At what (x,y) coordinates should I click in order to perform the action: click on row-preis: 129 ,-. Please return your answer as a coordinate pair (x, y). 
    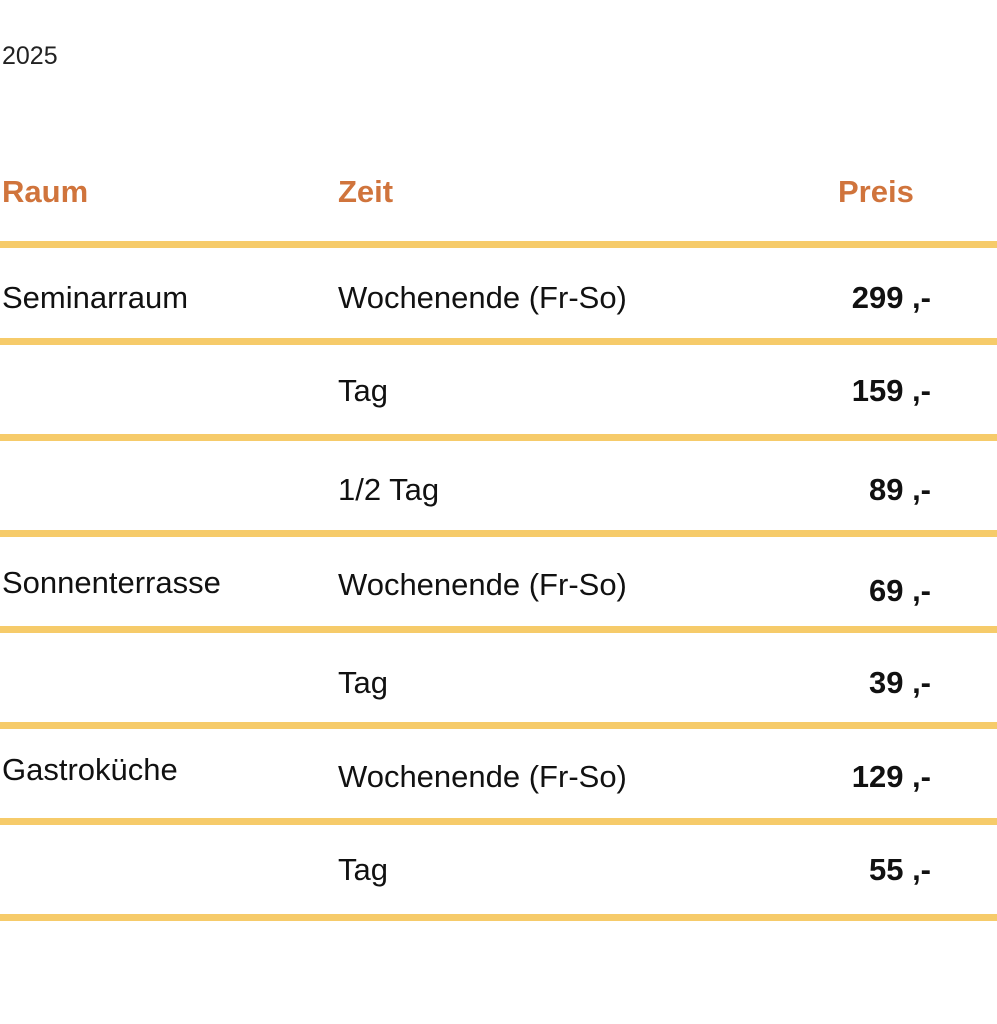
    Looking at the image, I should click on (891, 776).